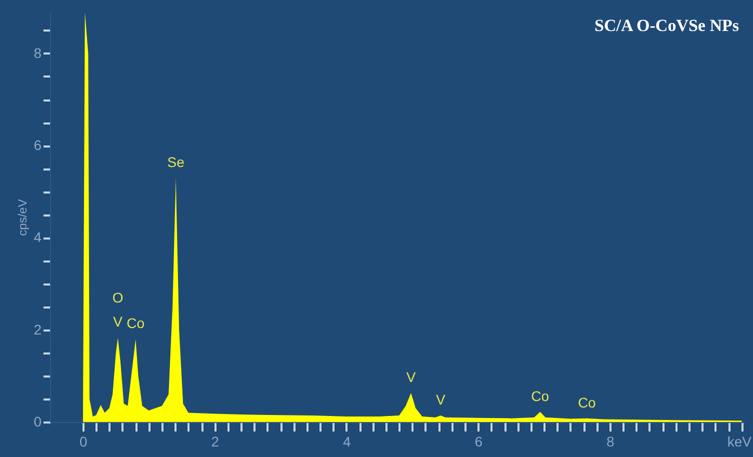 This screenshot has height=457, width=753. Describe the element at coordinates (478, 442) in the screenshot. I see `x-tick-label: 6` at that location.